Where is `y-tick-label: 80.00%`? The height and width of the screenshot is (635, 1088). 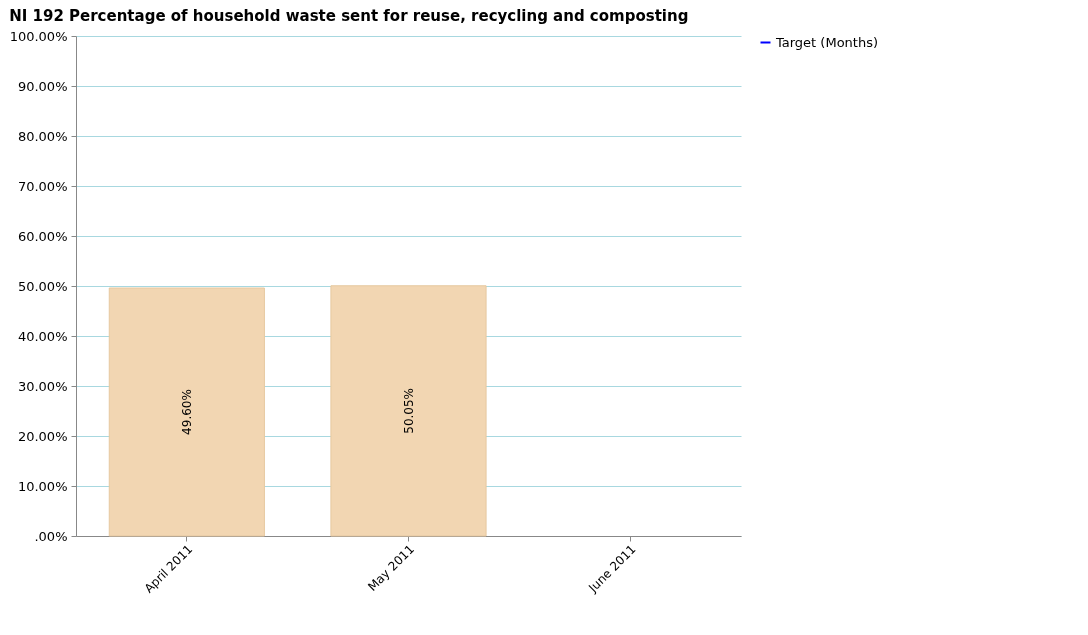
y-tick-label: 80.00% is located at coordinates (42, 136).